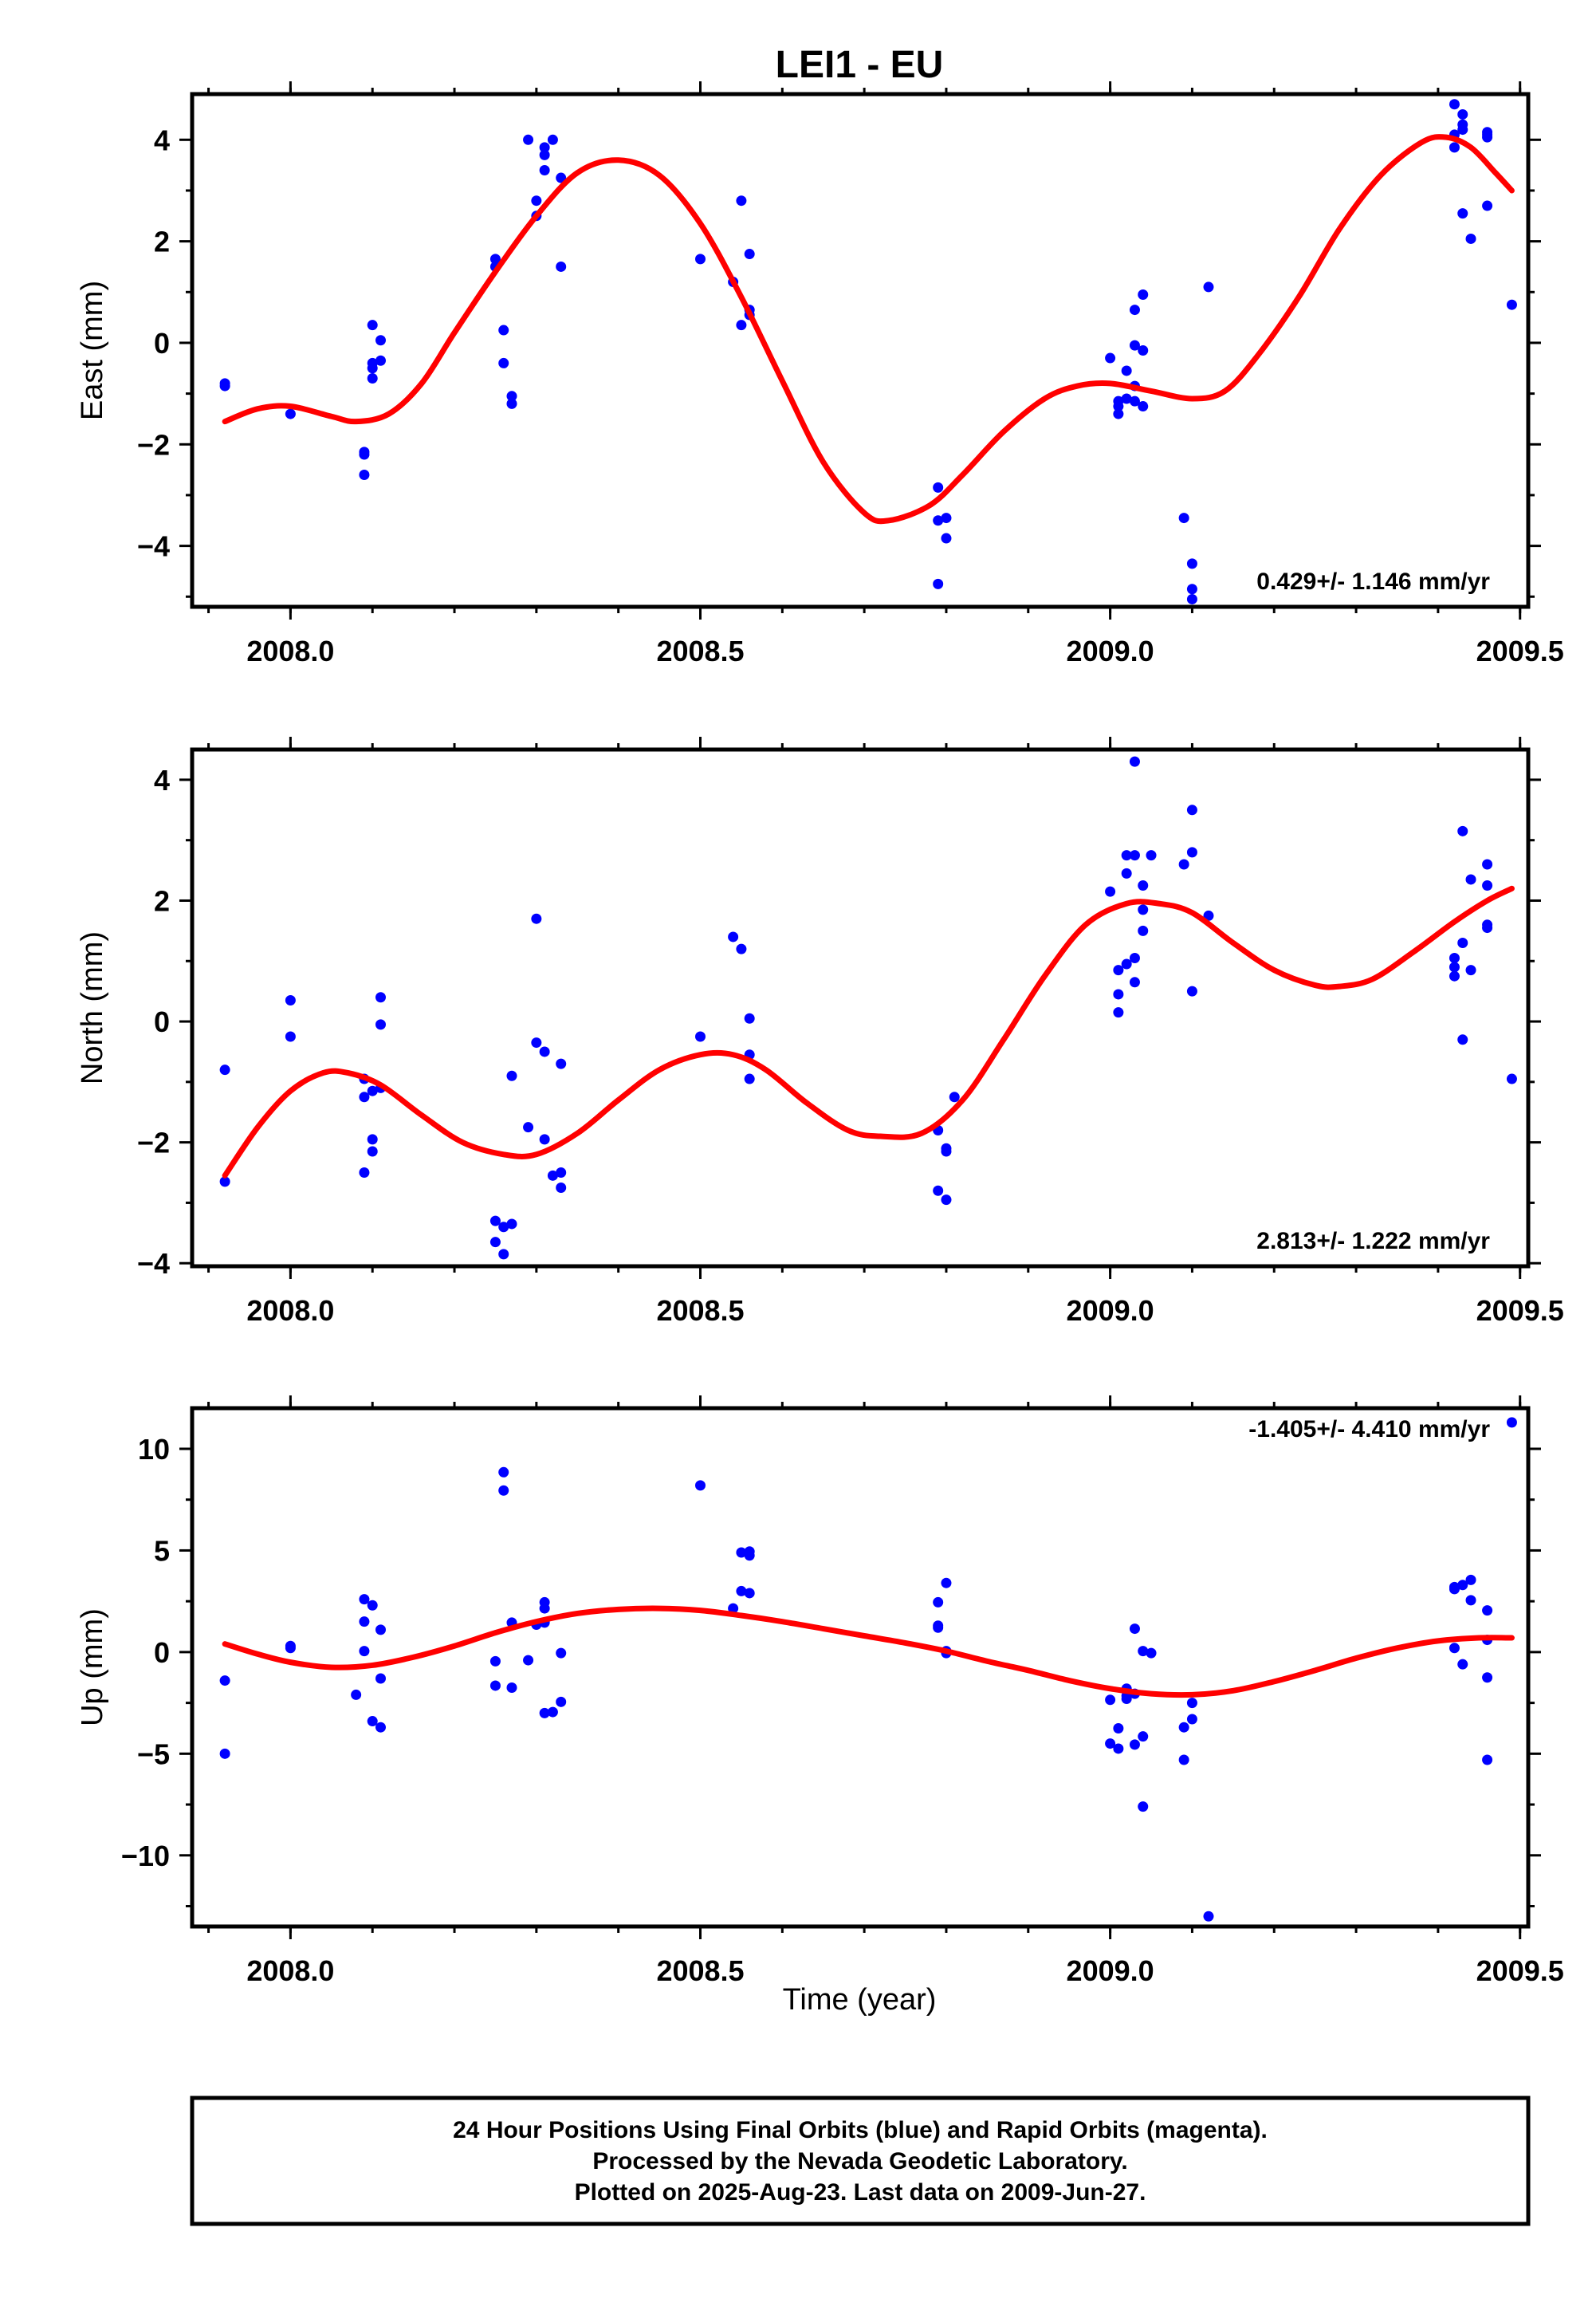 The image size is (1596, 2314). I want to click on fit-curve, so click(868, 1032).